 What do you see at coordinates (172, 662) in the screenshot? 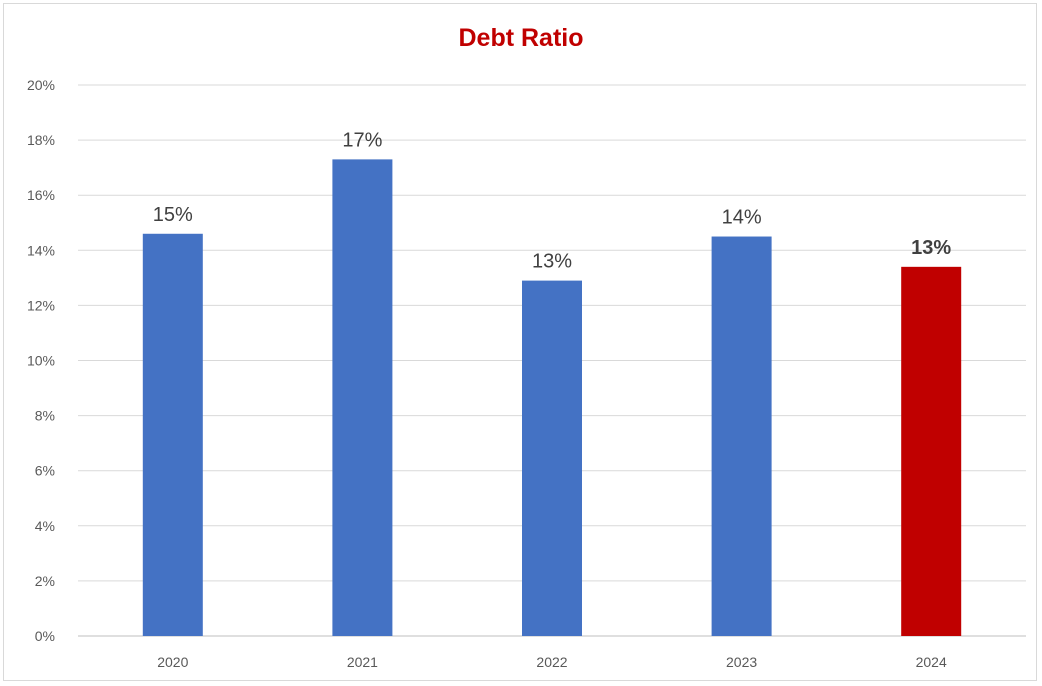
I see `x-tick-label: 2020` at bounding box center [172, 662].